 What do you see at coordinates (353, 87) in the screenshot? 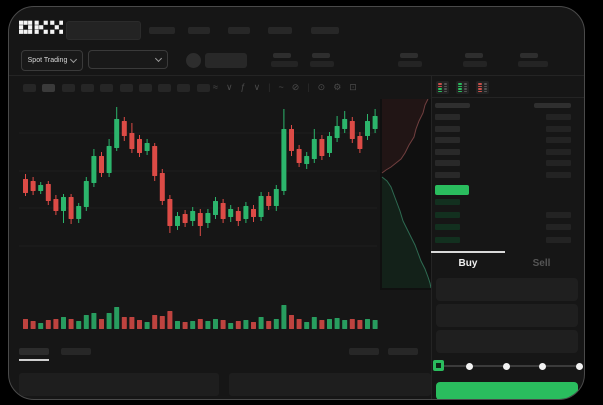
I see `fullscreen-icon: ⊡` at bounding box center [353, 87].